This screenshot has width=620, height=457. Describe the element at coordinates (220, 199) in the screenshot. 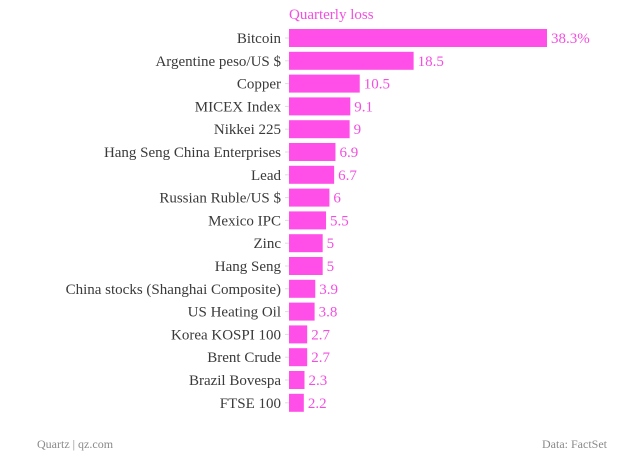

I see `category-label: Russian Ruble/US $` at that location.